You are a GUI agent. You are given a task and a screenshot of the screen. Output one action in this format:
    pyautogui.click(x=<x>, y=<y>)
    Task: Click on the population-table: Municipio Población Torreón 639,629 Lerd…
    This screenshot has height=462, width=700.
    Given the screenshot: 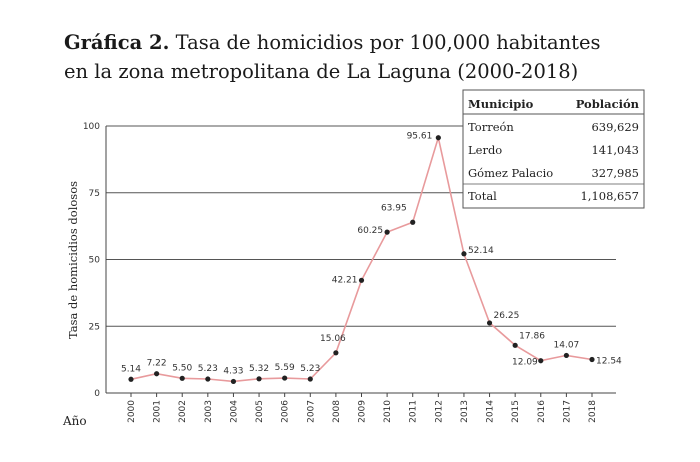 What is the action you would take?
    pyautogui.click(x=553, y=149)
    